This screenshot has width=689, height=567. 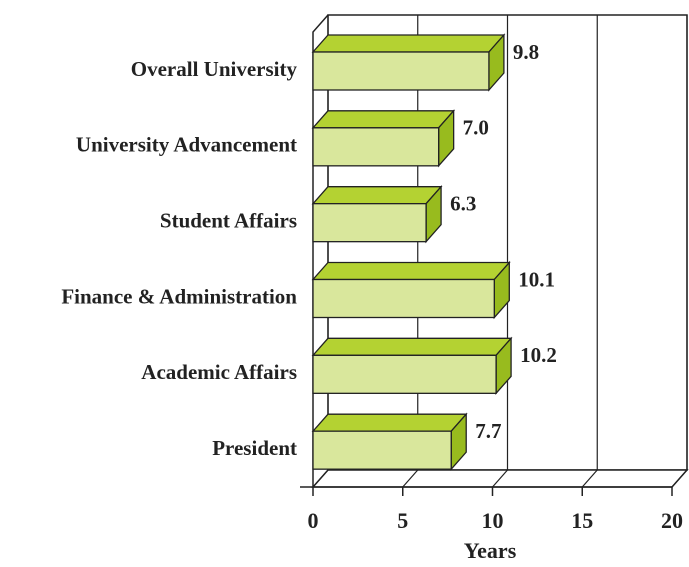 What do you see at coordinates (313, 520) in the screenshot?
I see `x-tick-label: 0` at bounding box center [313, 520].